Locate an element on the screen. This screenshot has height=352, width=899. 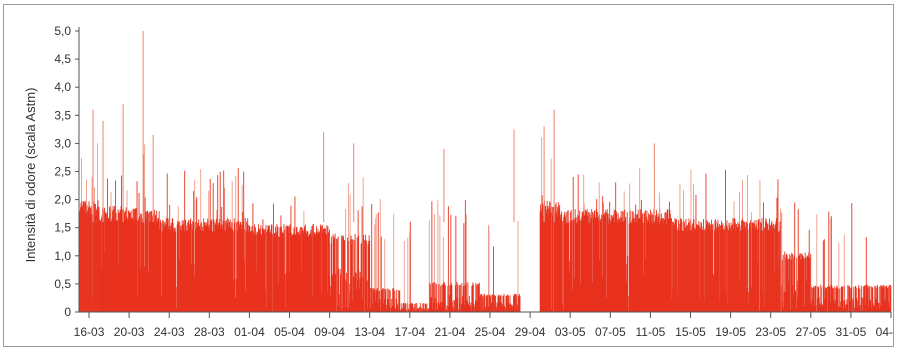
y-tick-label: 0 is located at coordinates (67, 312).